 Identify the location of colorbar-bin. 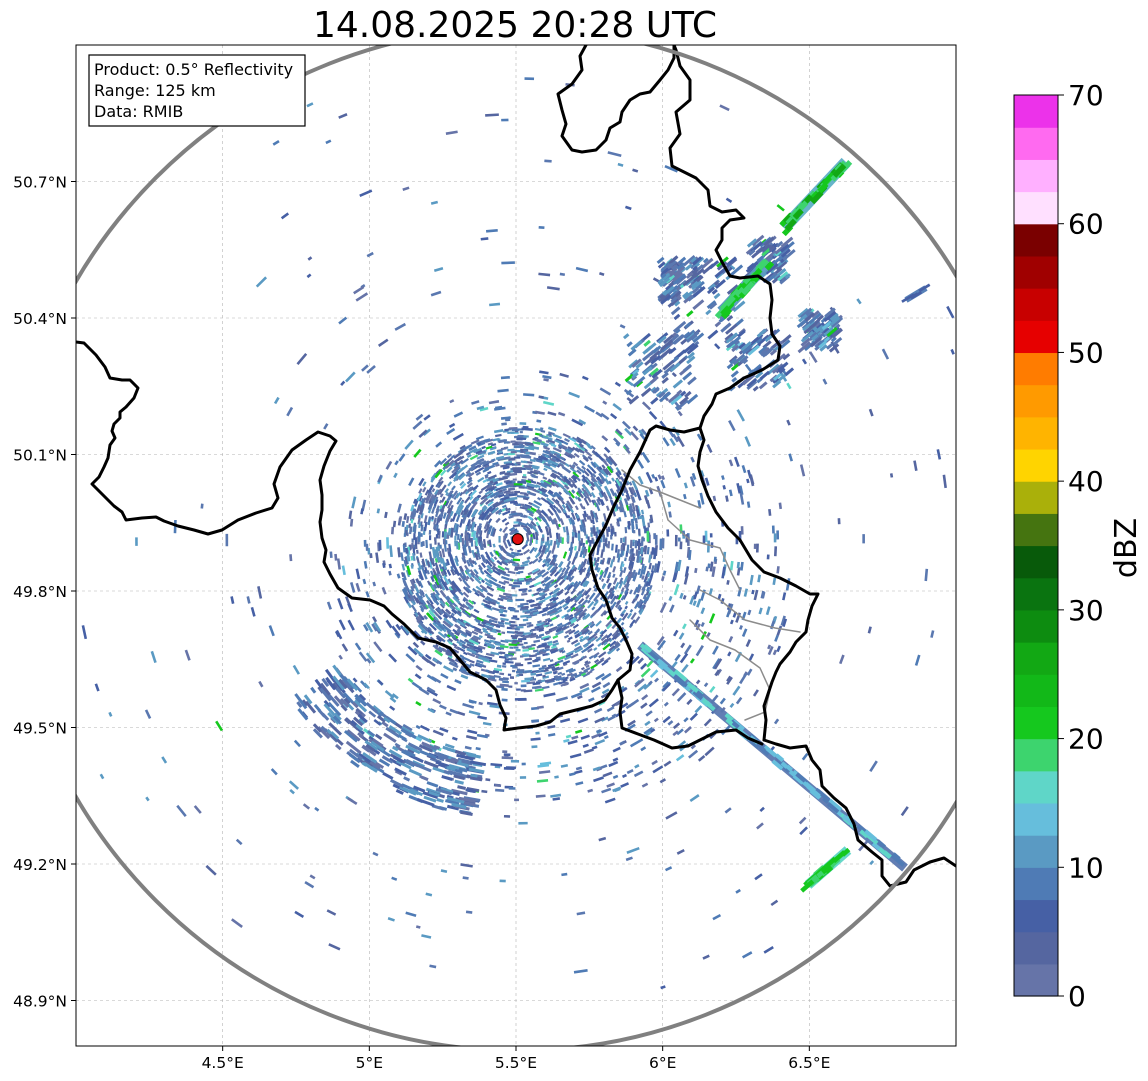
(1036, 530).